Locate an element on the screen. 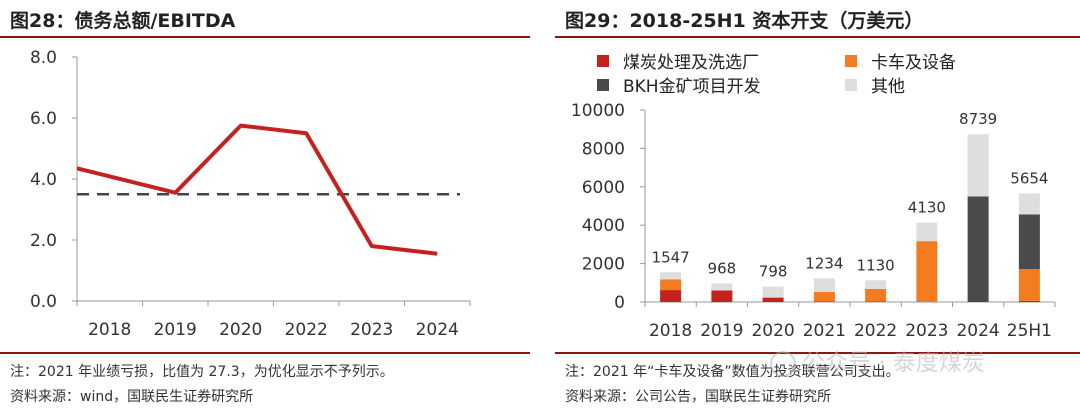 The width and height of the screenshot is (1080, 411). right-footer-rule is located at coordinates (817, 353).